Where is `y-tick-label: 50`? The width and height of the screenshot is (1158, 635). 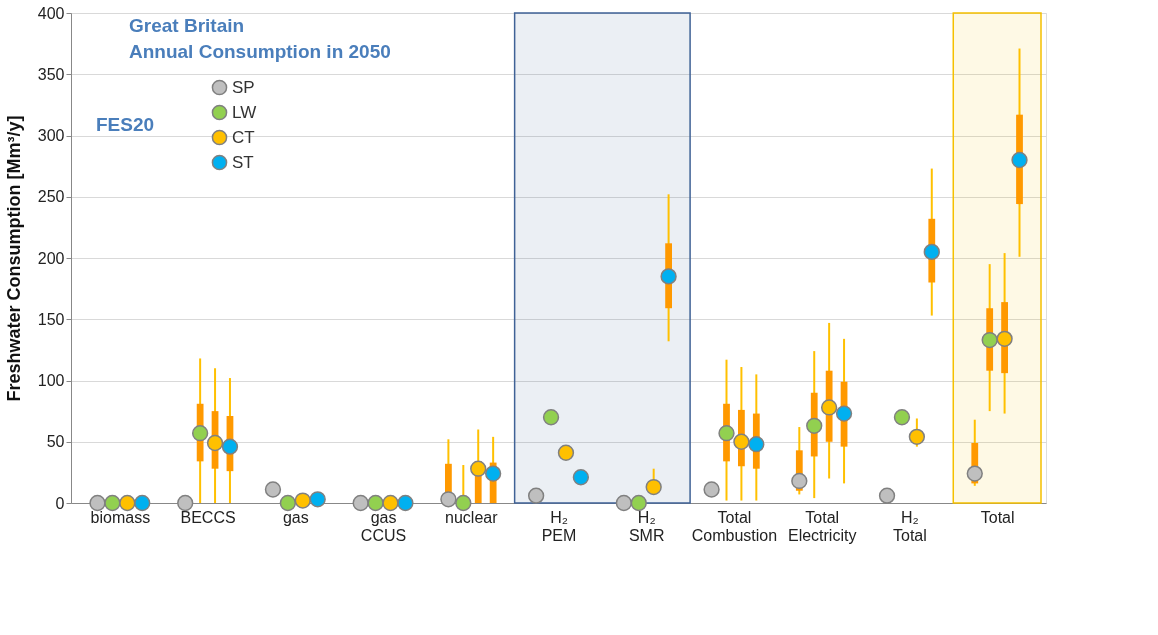
y-tick-label: 50 is located at coordinates (55, 442).